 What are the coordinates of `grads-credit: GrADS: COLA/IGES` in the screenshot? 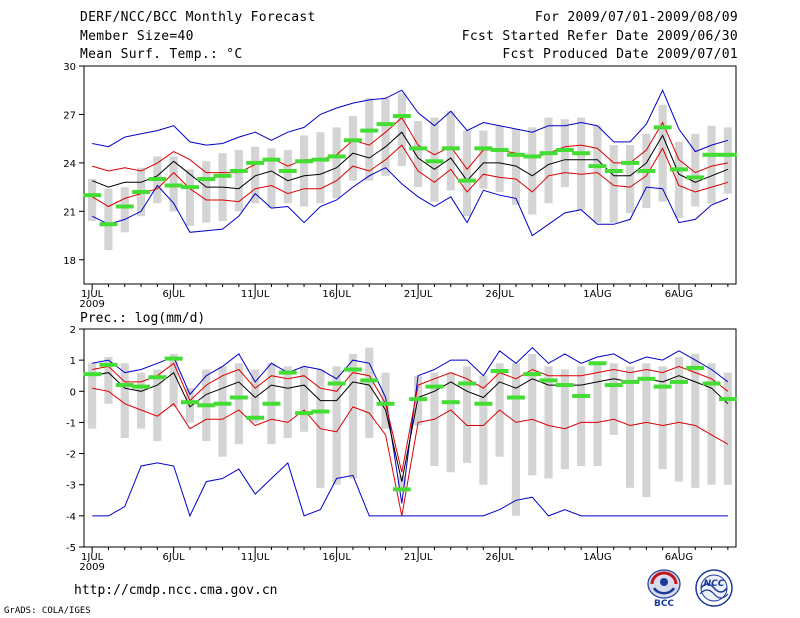 It's located at (47, 611).